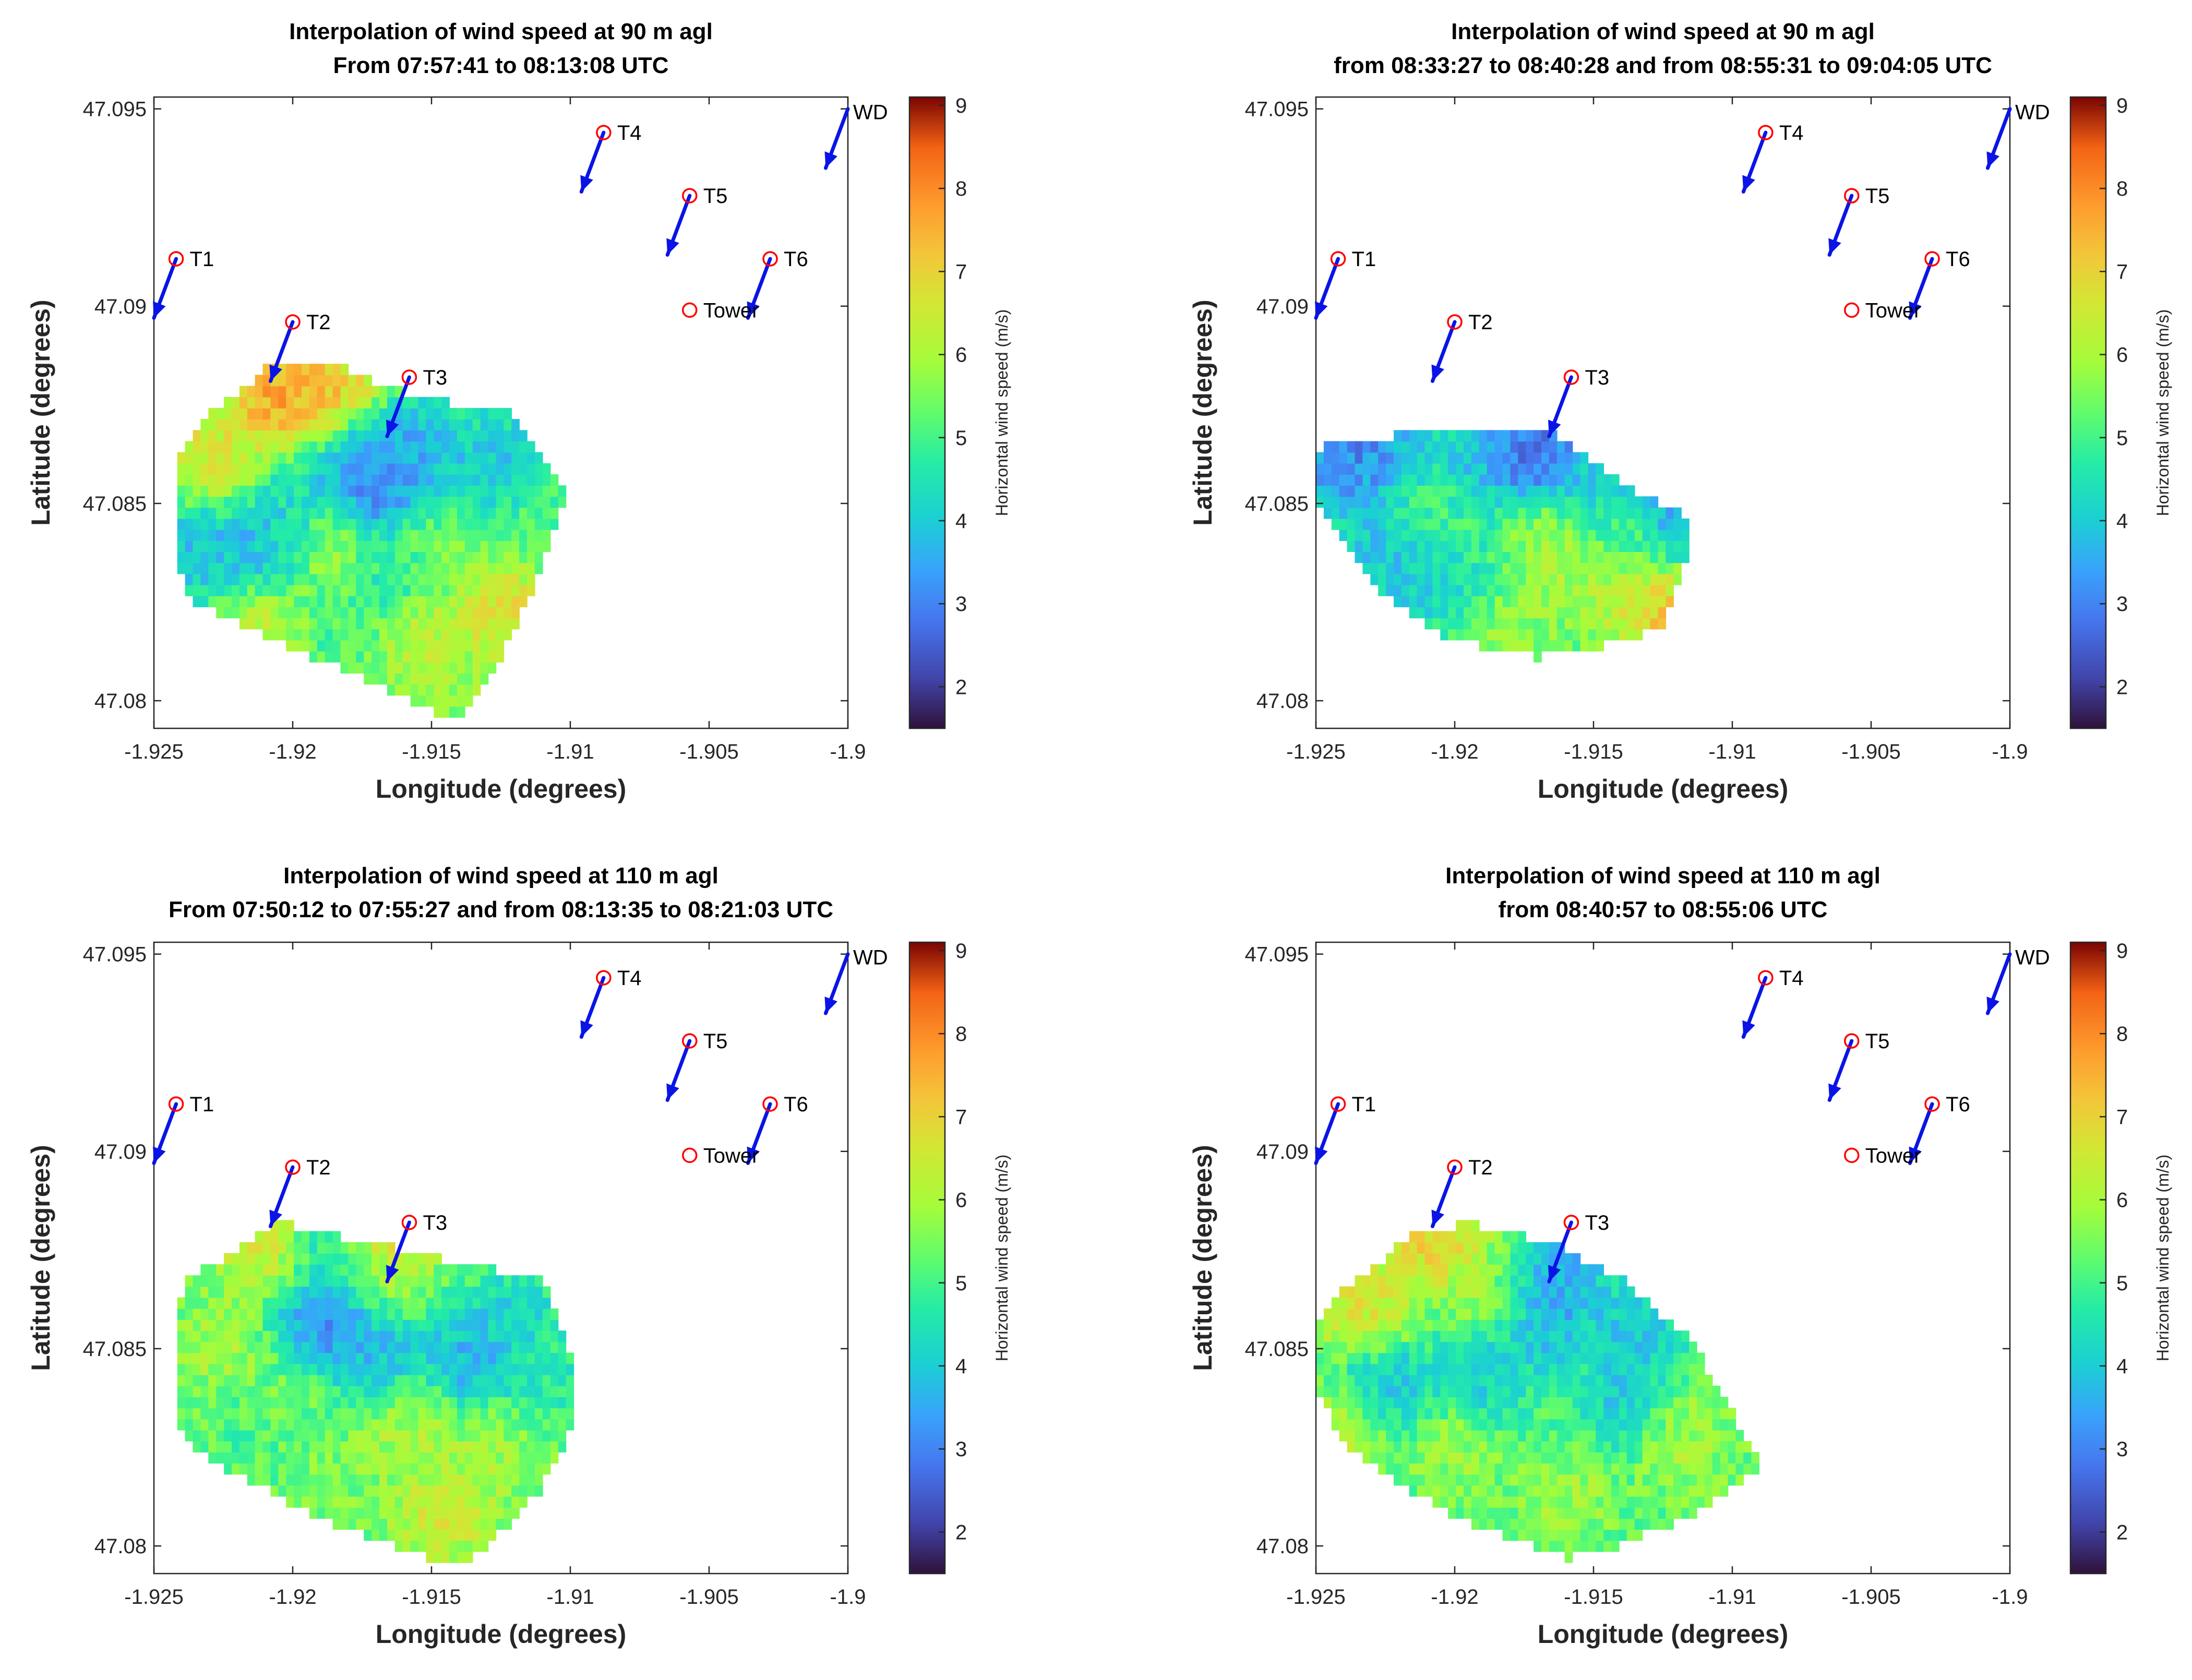  Describe the element at coordinates (115, 954) in the screenshot. I see `y-tick-label: 47.095` at that location.